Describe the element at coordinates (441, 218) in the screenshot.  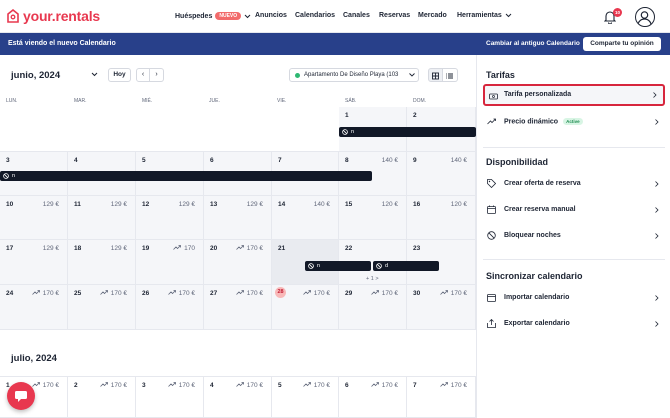
I see `calendar-day-cell: 16 120 €` at that location.